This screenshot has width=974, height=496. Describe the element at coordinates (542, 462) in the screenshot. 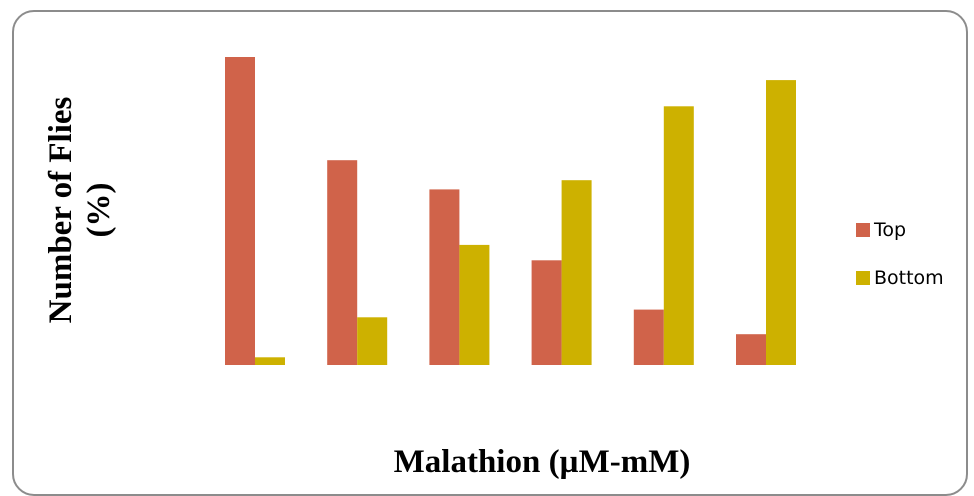

I see `x-axis-label: Malathion (µM-mM)` at that location.